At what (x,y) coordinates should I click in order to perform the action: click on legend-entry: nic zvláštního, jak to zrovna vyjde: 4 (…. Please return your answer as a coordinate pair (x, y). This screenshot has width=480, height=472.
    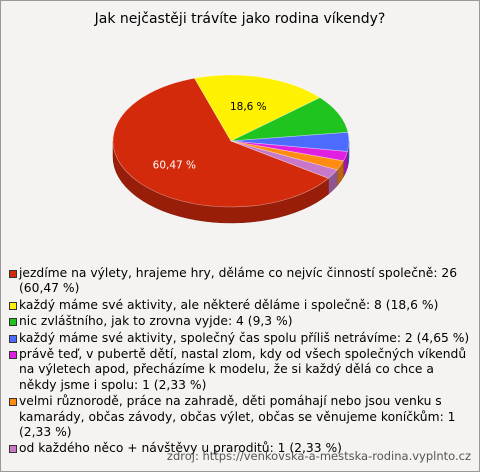
    Looking at the image, I should click on (240, 321).